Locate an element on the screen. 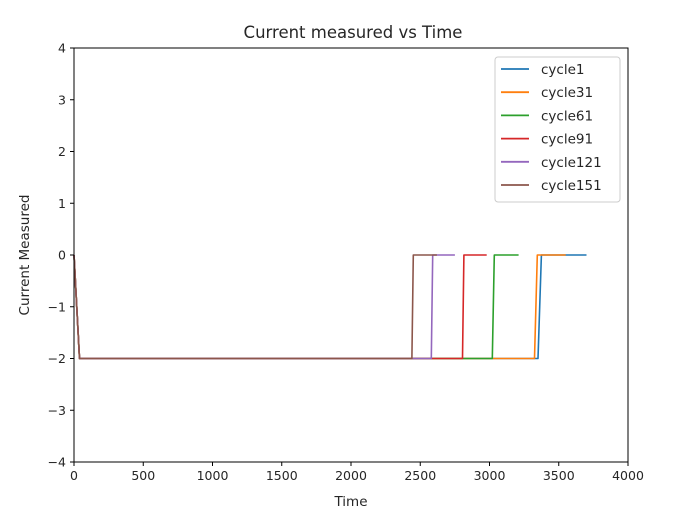 The height and width of the screenshot is (516, 673). legend-label-cycle151: cycle151 is located at coordinates (571, 186).